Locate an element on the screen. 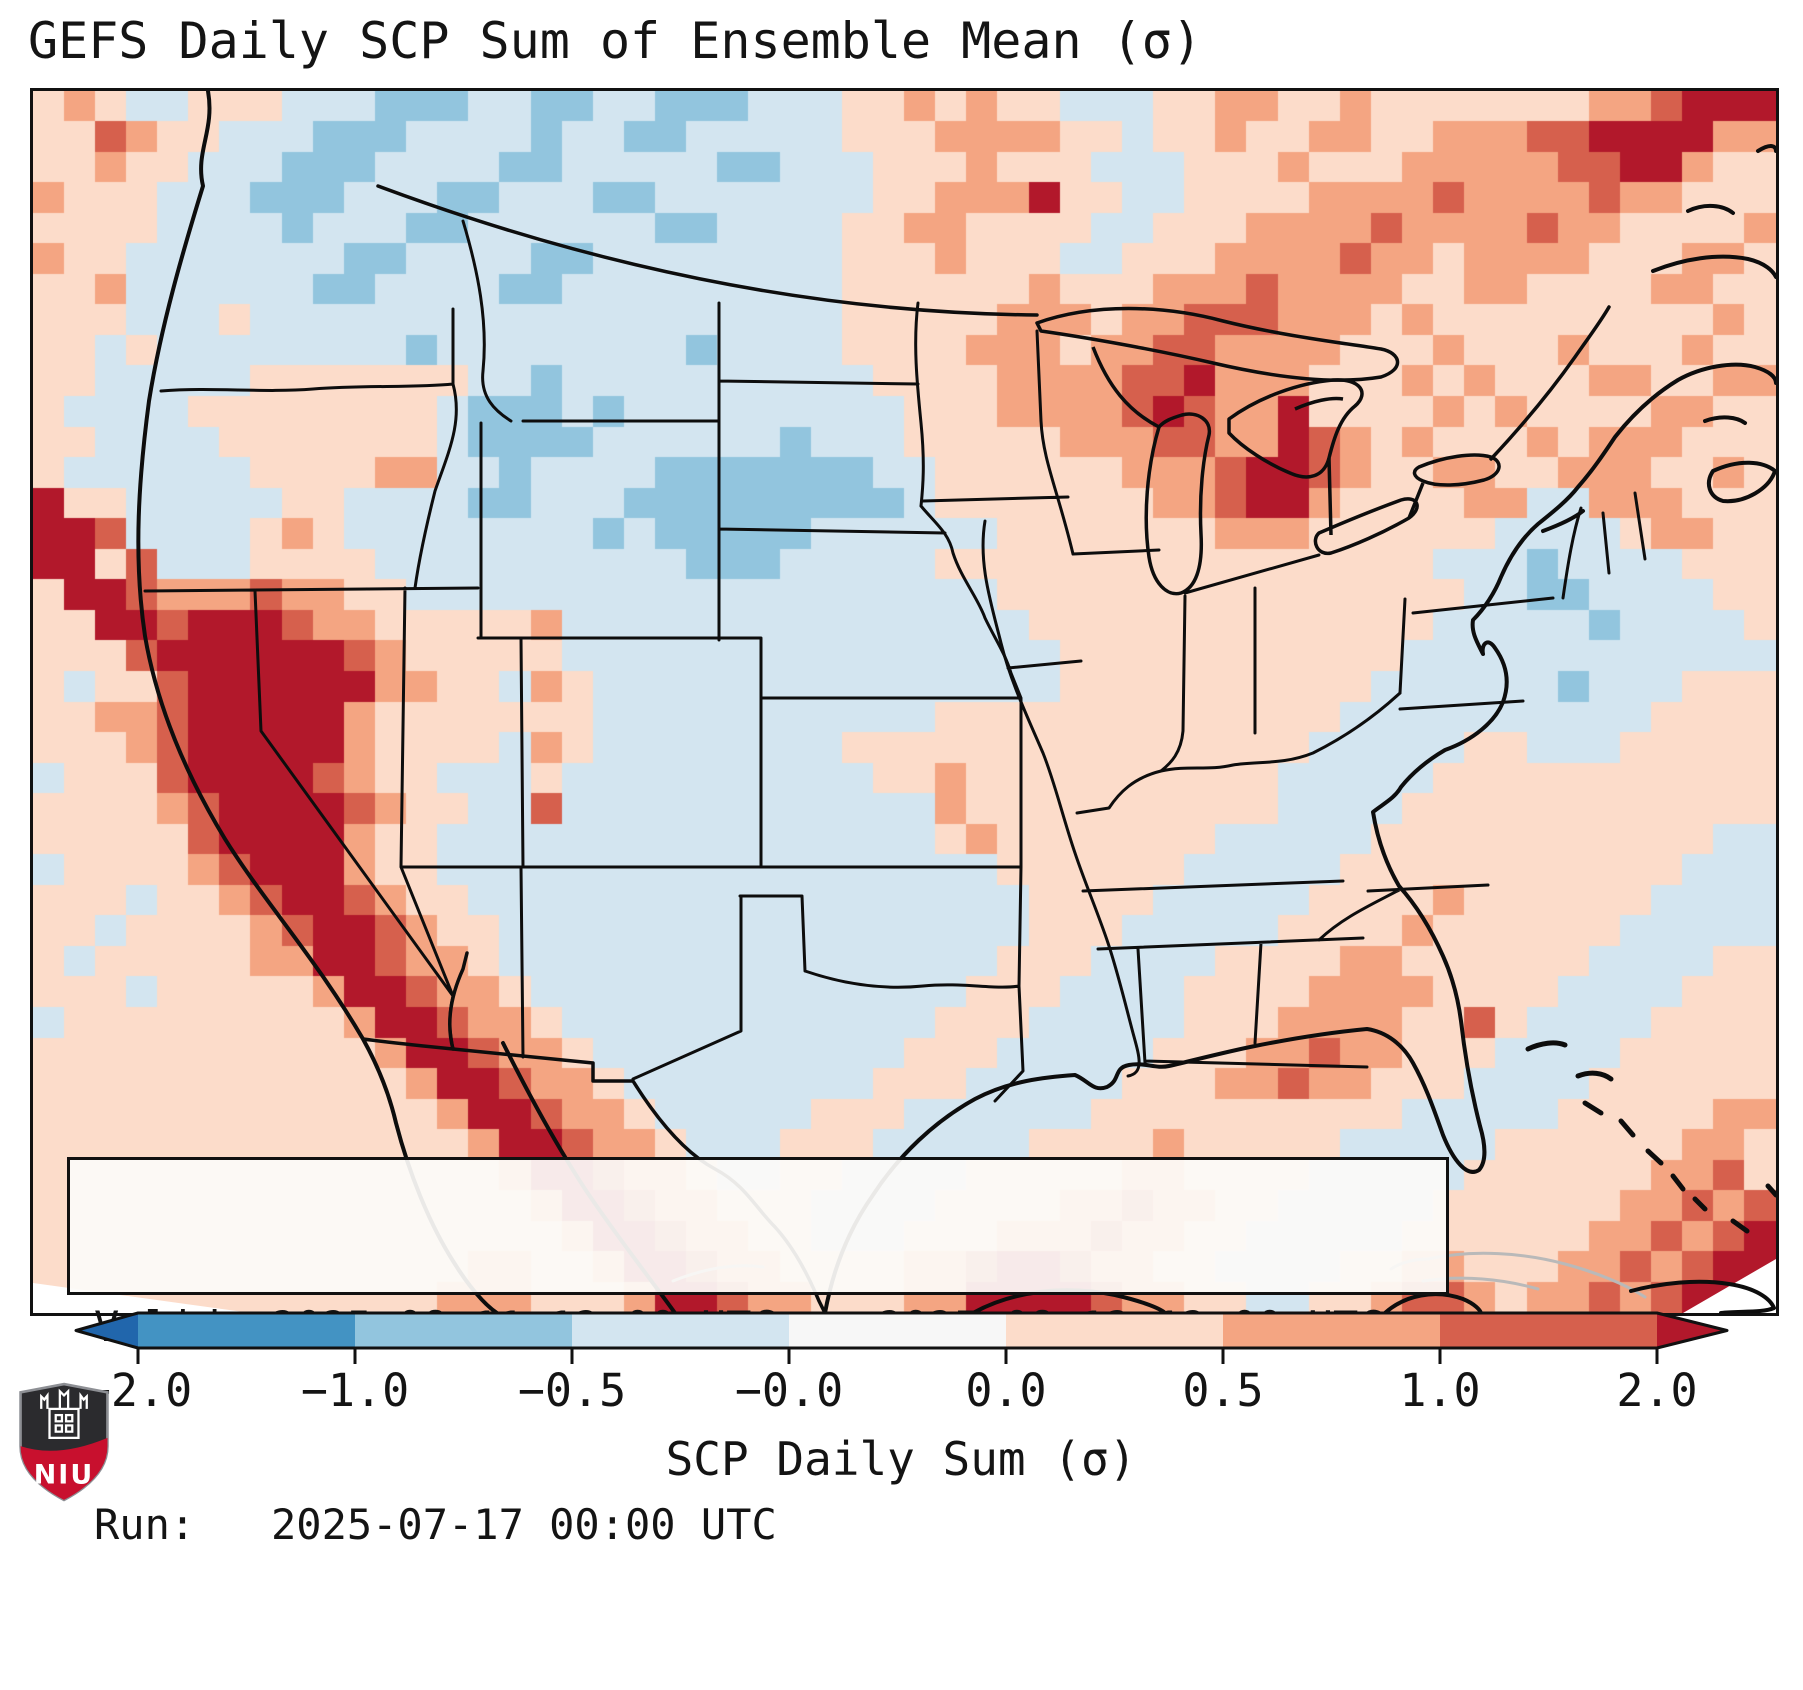  cuba-east-coast is located at coordinates (1702, 1296).